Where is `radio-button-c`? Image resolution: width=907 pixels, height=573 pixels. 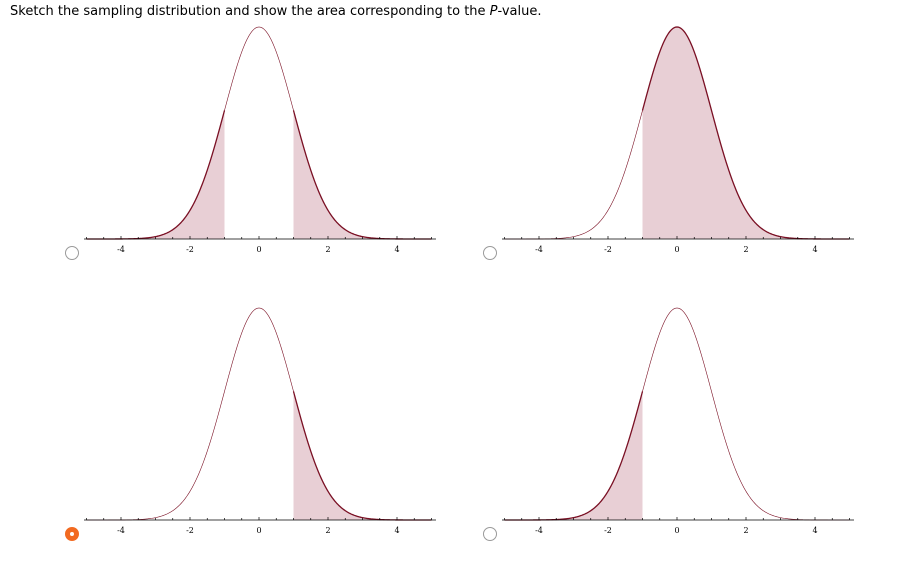
radio-button-c is located at coordinates (72, 534).